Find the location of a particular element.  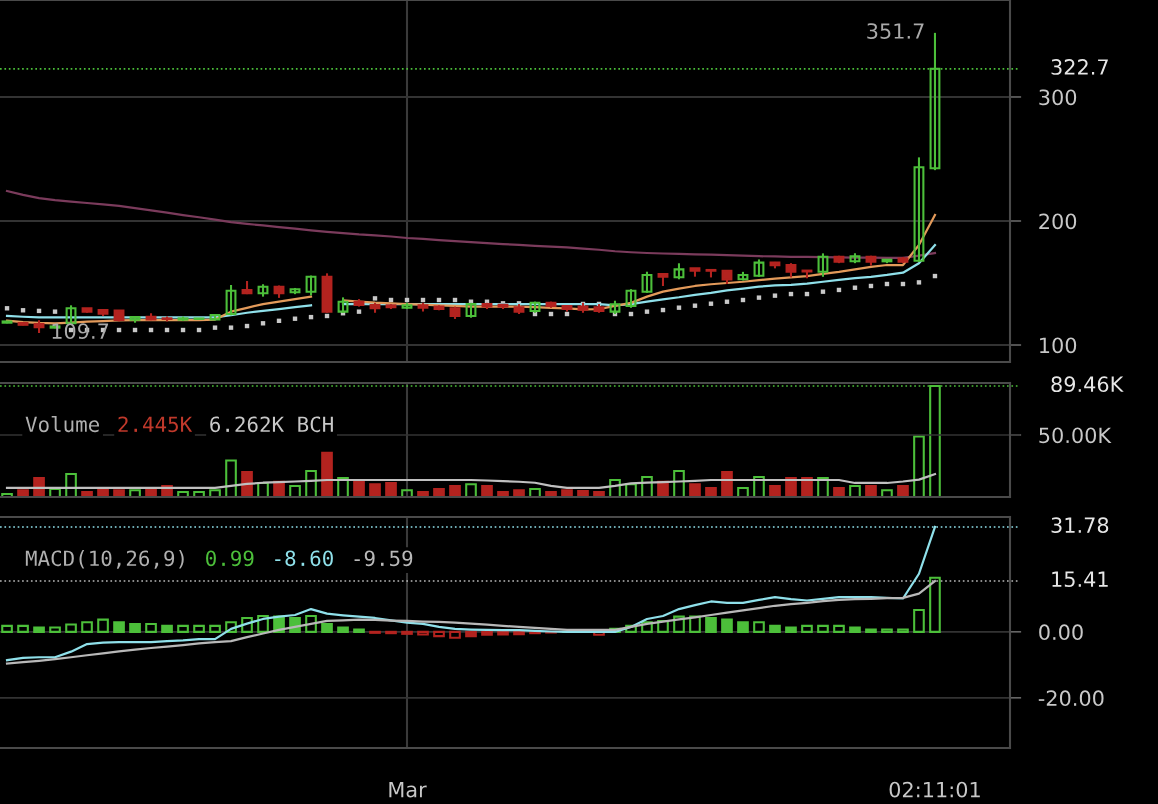

ref-line-label: 15.41 is located at coordinates (1080, 579).